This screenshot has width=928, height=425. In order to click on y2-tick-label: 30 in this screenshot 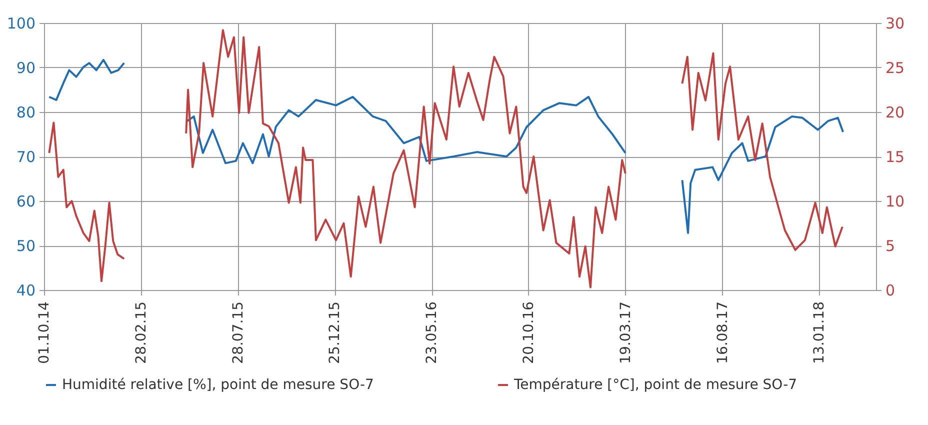, I will do `click(895, 23)`.